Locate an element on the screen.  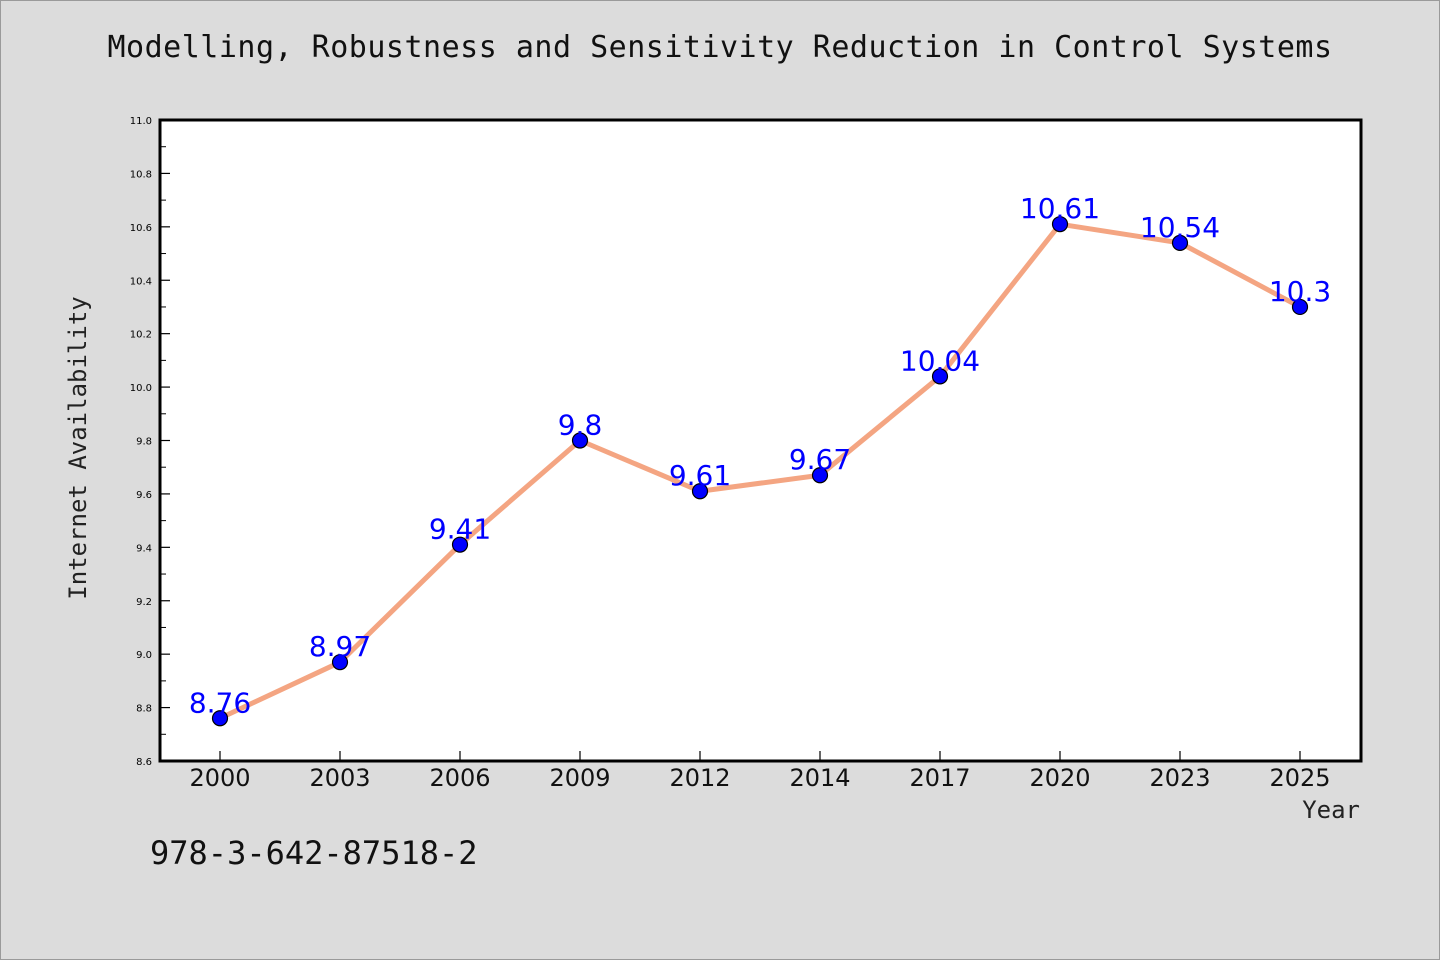
data-label: 8.76 is located at coordinates (220, 702).